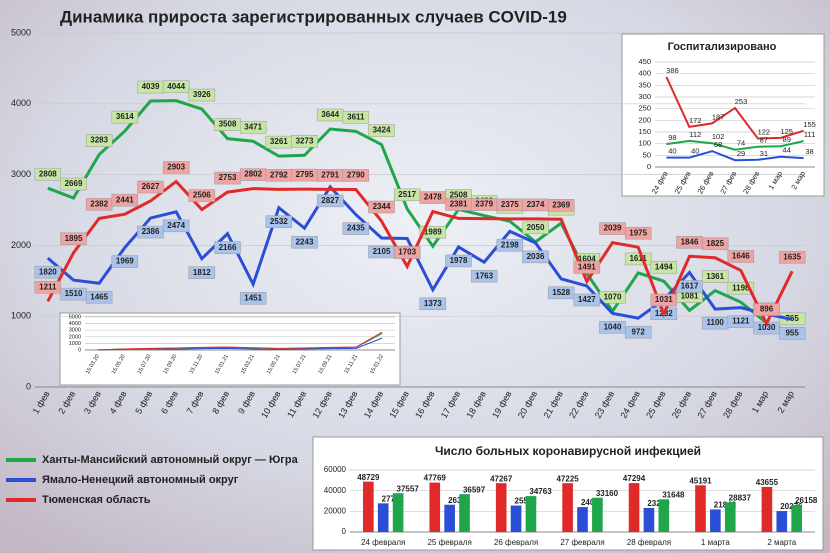 This screenshot has width=830, height=553. What do you see at coordinates (279, 174) in the screenshot?
I see `value-label: 2792` at bounding box center [279, 174].